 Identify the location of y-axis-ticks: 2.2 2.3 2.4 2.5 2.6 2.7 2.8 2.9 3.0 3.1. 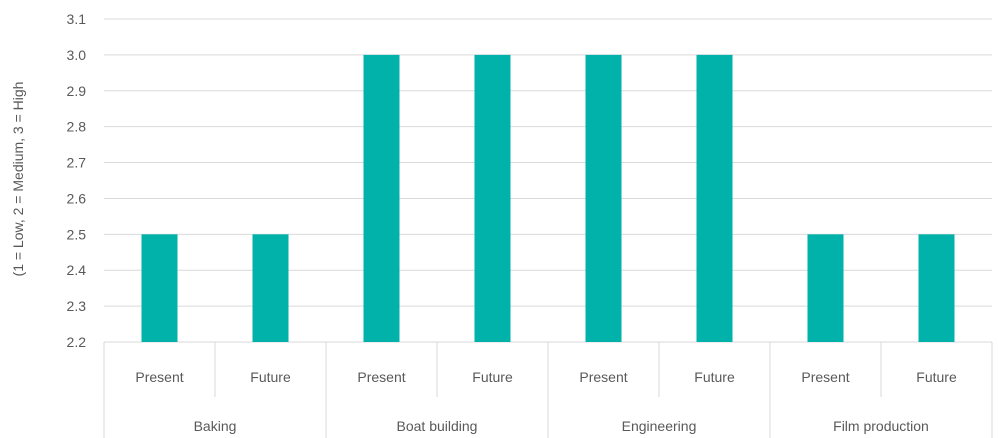
(77, 180).